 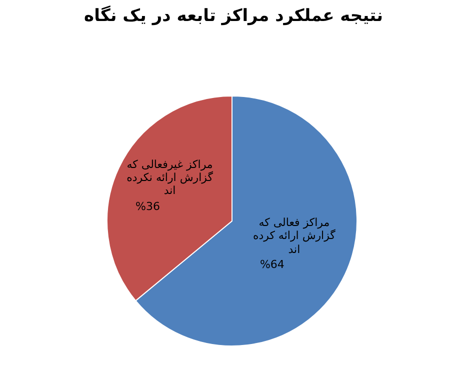 I want to click on chart-title: نتیجه عملکرد مراکز تابعه در یک نگاه, so click(x=233, y=16).